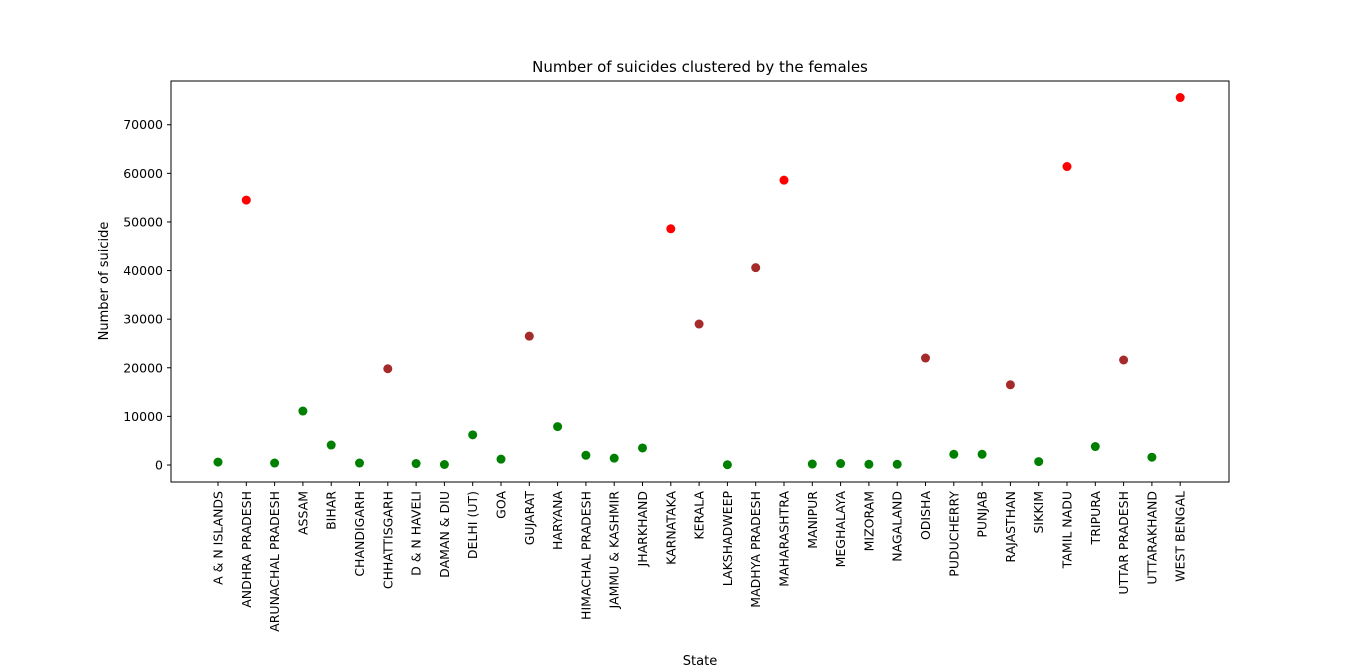 The height and width of the screenshot is (671, 1366). What do you see at coordinates (727, 539) in the screenshot?
I see `x-tick-label: LAKSHADWEEP` at bounding box center [727, 539].